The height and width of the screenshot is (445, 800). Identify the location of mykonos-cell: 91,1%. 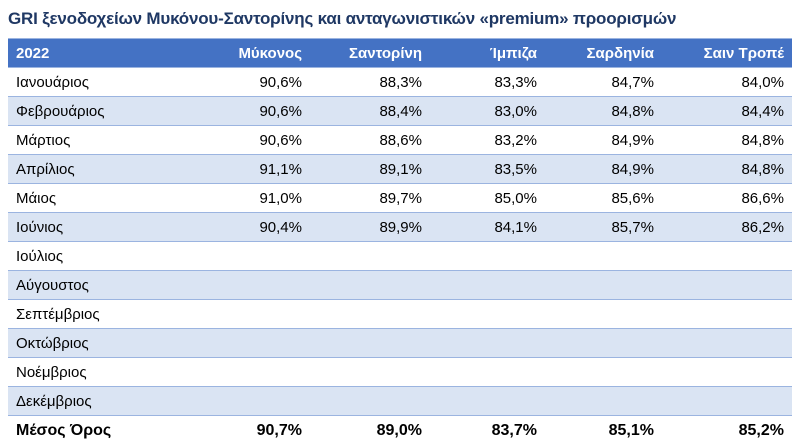
(261, 169).